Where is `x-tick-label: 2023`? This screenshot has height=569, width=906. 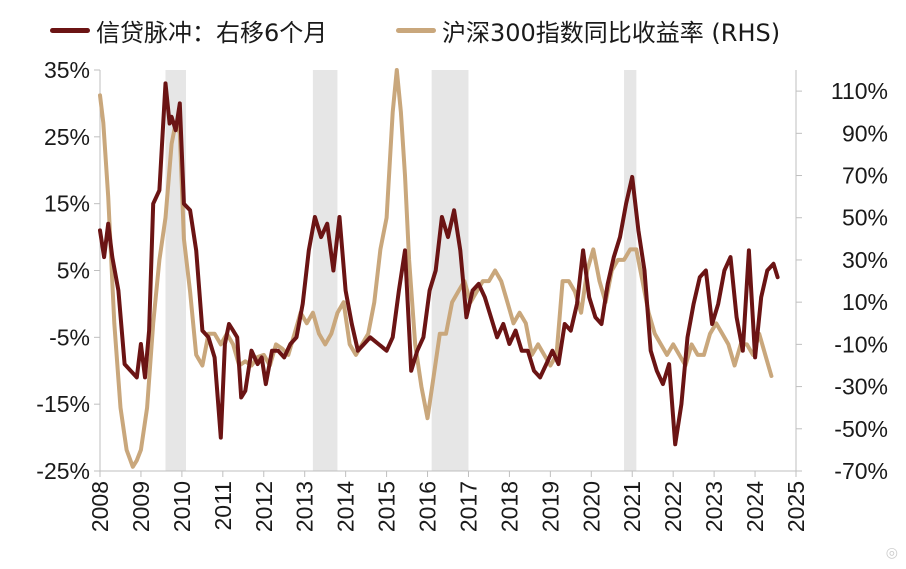 x-tick-label: 2023 is located at coordinates (714, 506).